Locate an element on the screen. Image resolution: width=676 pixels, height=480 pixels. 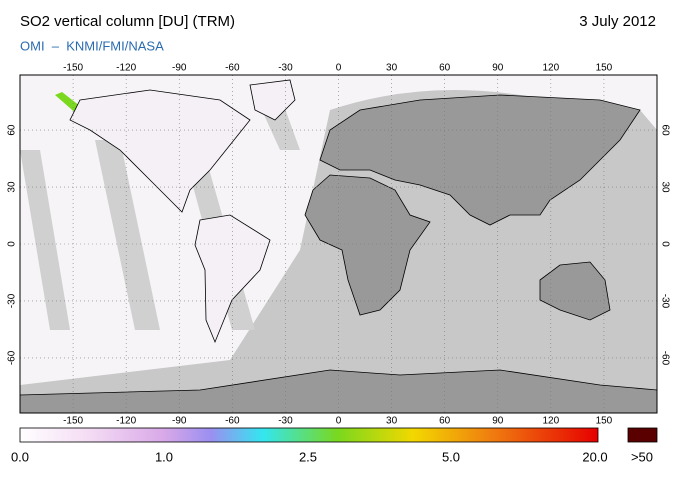
date: 3 July 2012 is located at coordinates (617, 21).